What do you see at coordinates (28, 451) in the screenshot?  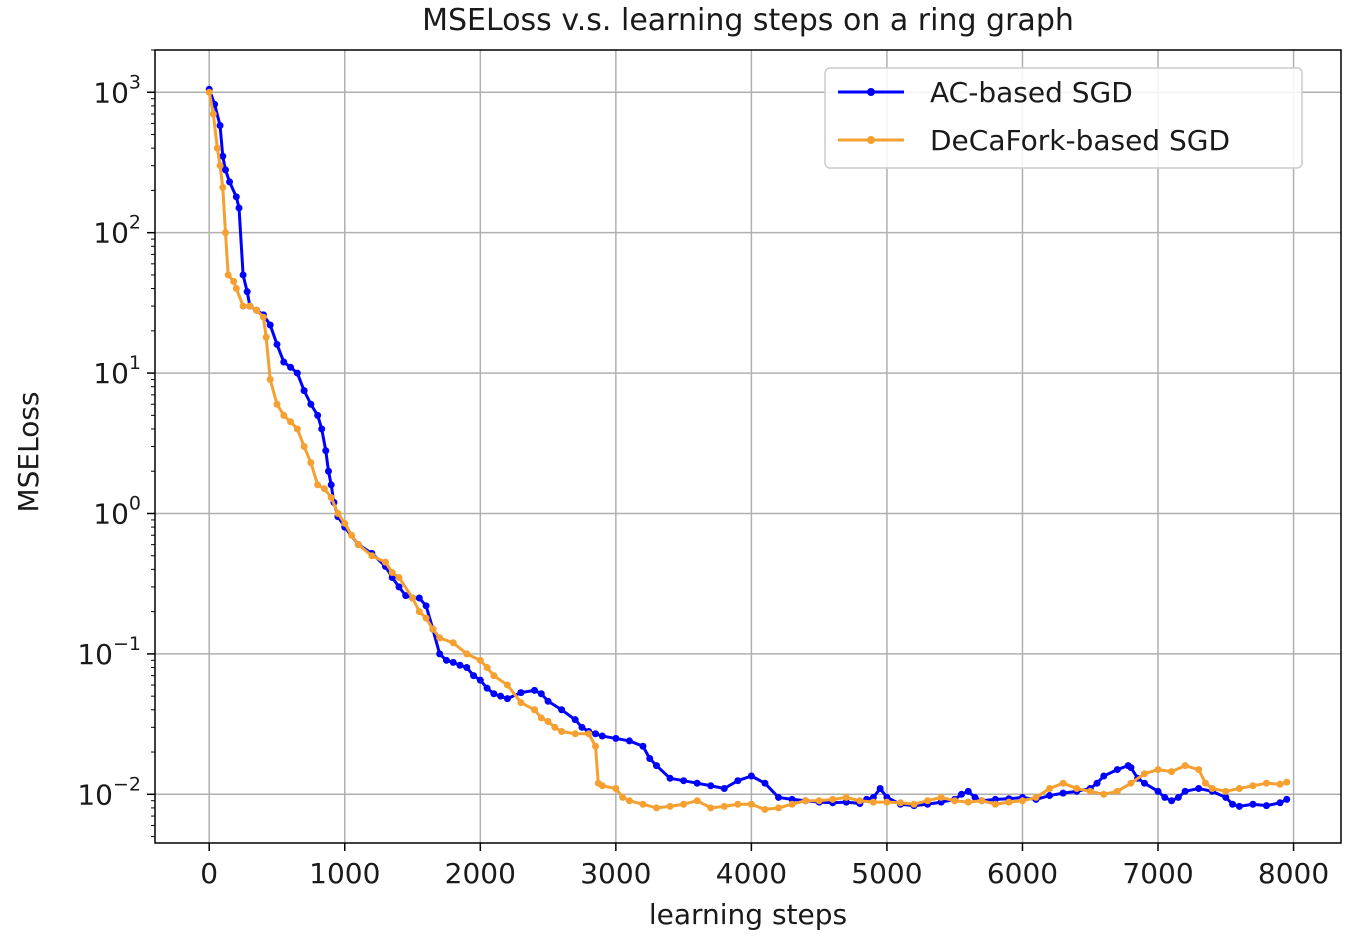 I see `y-axis-label: MSELoss` at bounding box center [28, 451].